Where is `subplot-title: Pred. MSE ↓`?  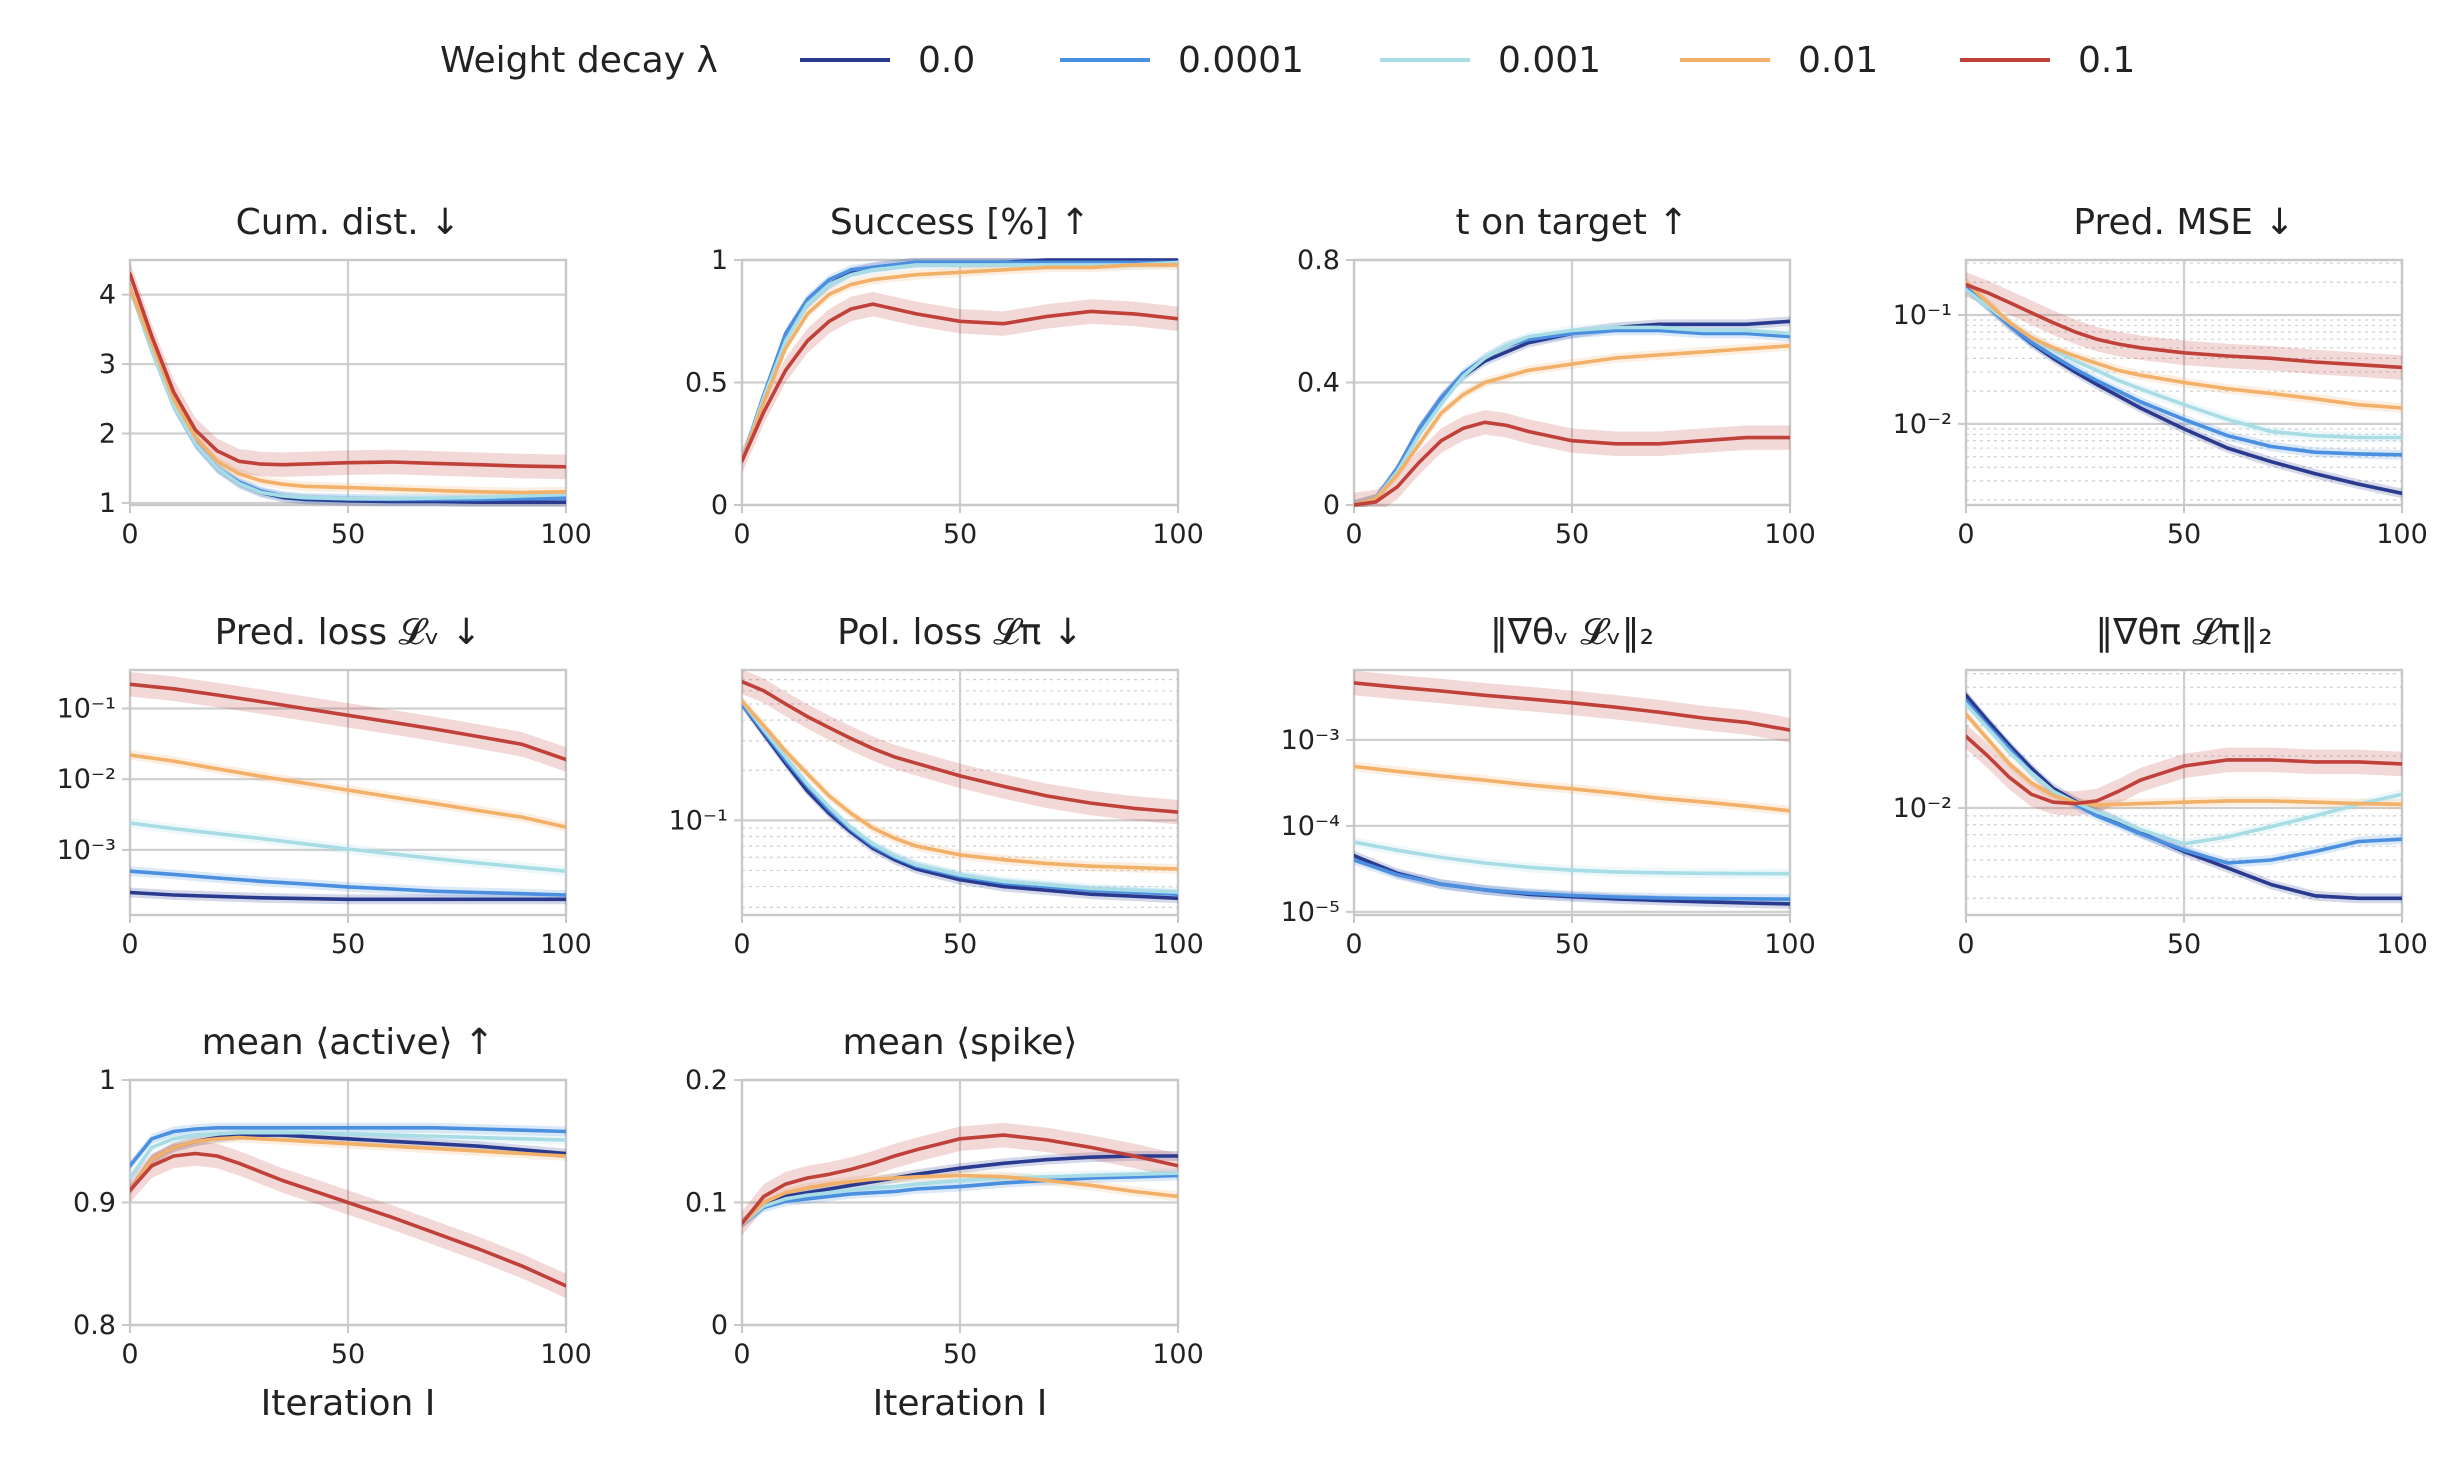 subplot-title: Pred. MSE ↓ is located at coordinates (2183, 222).